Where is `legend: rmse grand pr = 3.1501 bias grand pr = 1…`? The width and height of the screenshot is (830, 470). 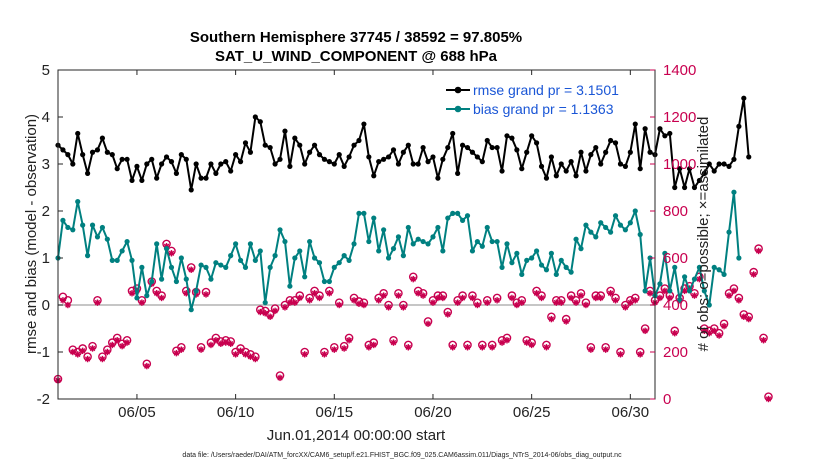 legend: rmse grand pr = 3.1501 bias grand pr = 1… is located at coordinates (545, 99).